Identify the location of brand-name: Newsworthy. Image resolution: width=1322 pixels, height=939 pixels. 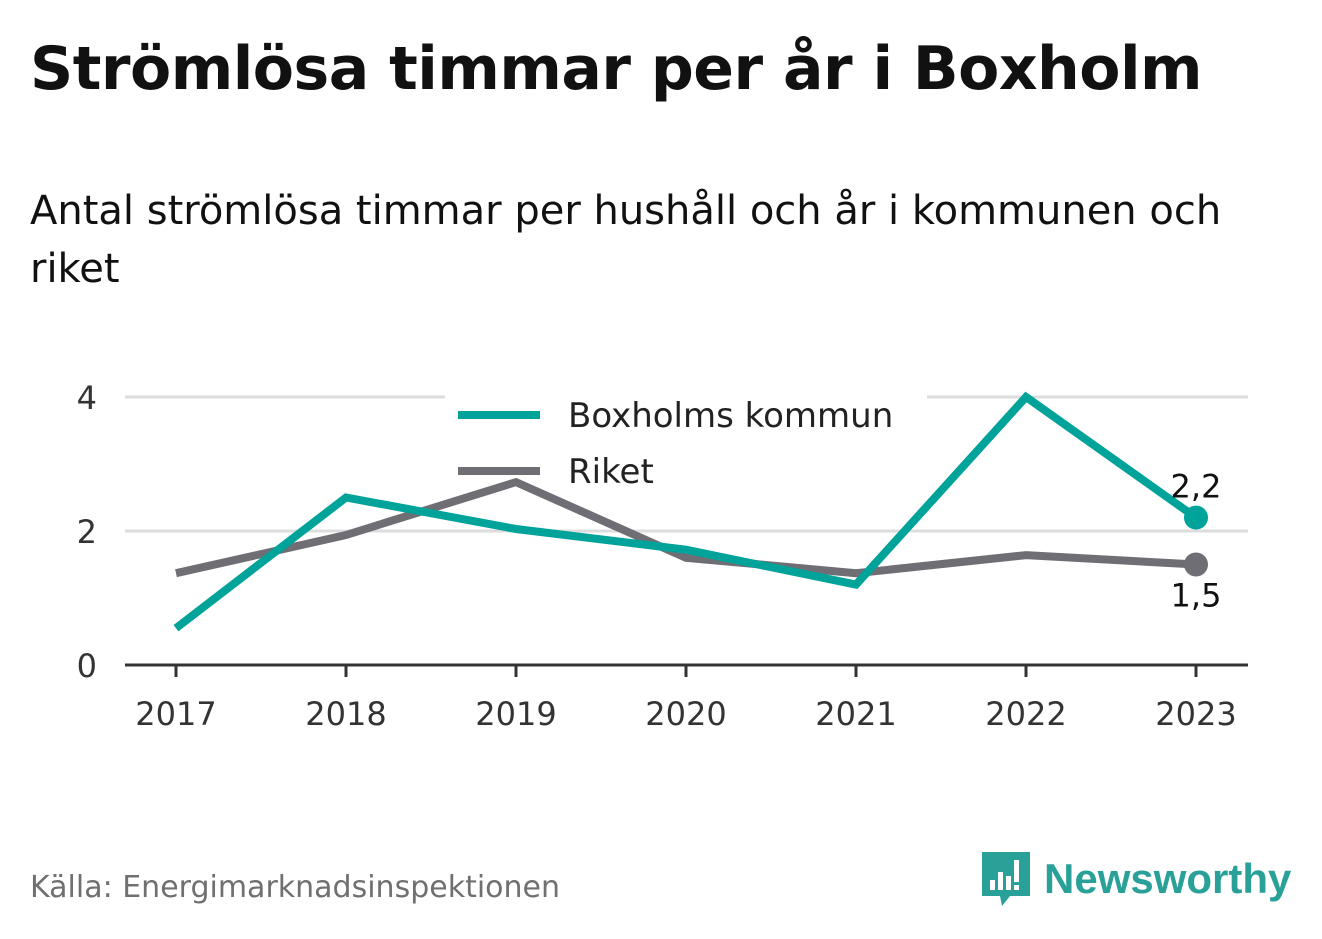
(1168, 878).